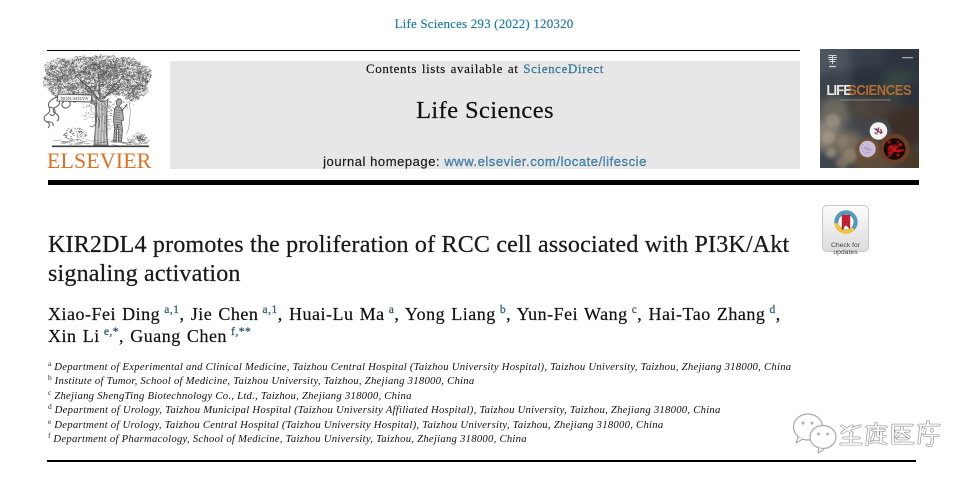 The width and height of the screenshot is (968, 480). I want to click on svg-text: LIFE, so click(839, 89).